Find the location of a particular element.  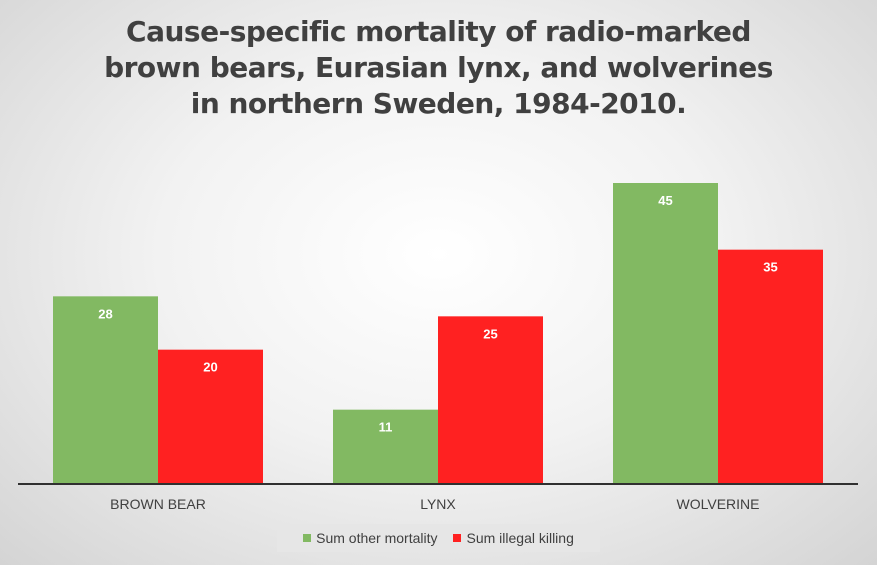

bar-brown-bear-sum-other-mortality is located at coordinates (105, 389).